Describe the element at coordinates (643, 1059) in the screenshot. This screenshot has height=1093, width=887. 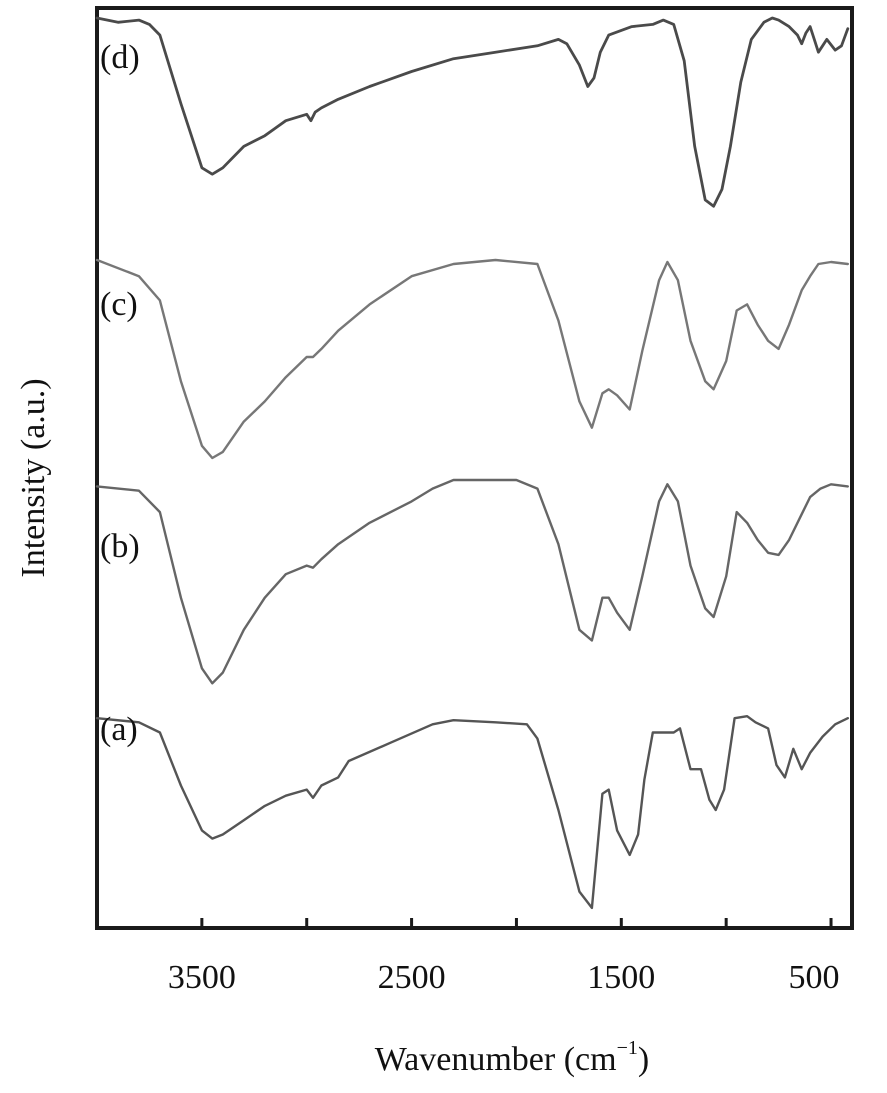
I see `x-axis-label-close: )` at that location.